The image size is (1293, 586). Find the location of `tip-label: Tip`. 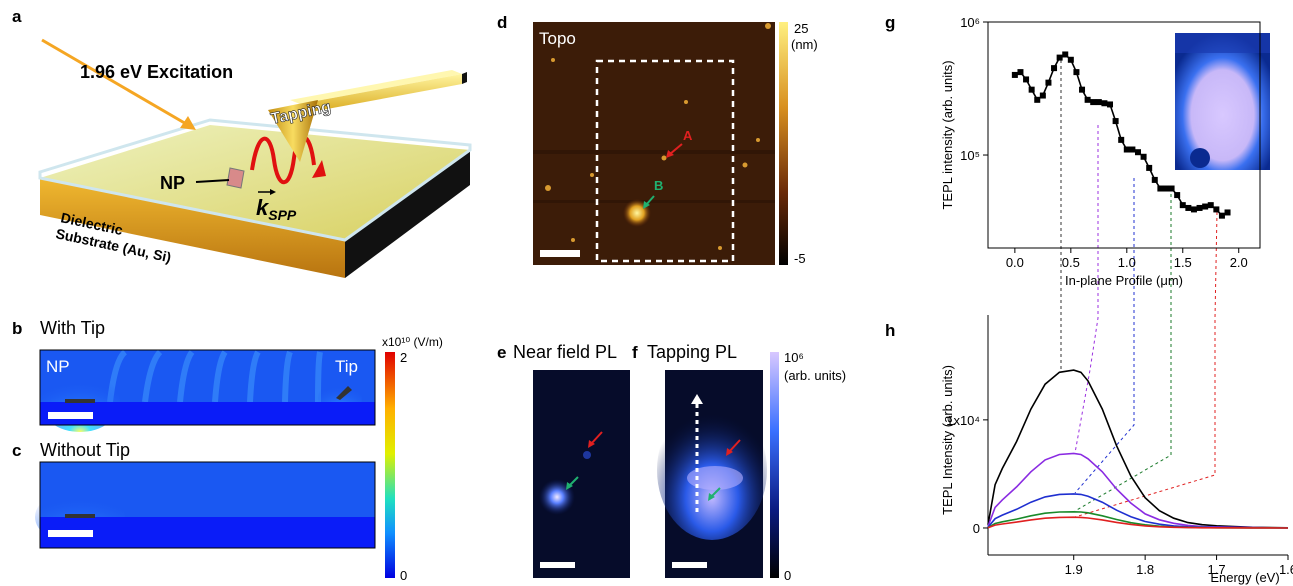

tip-label: Tip is located at coordinates (346, 366).